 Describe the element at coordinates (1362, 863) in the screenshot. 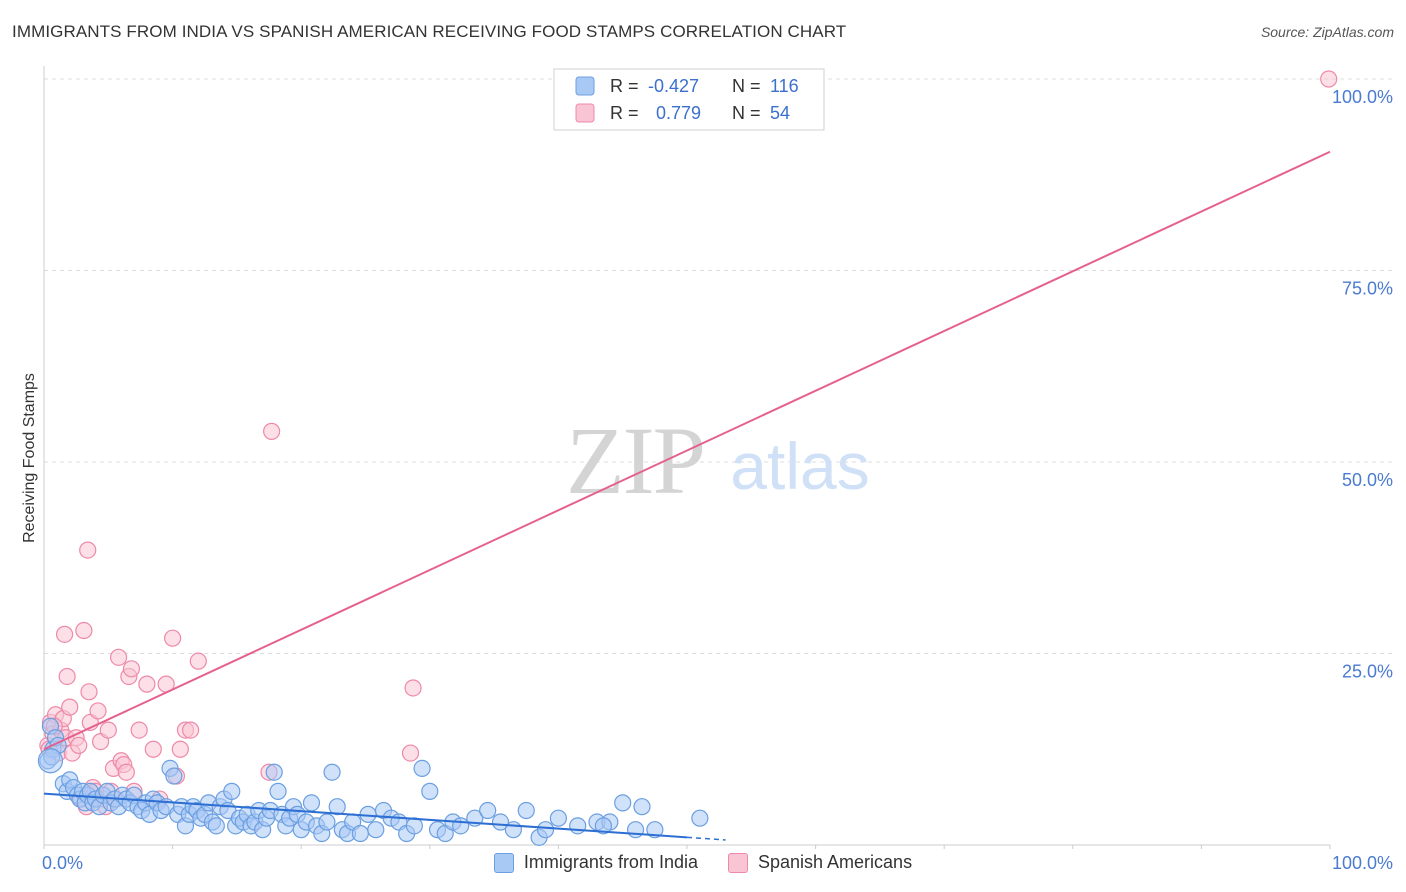

I see `x-tick-label: 100.0%` at that location.